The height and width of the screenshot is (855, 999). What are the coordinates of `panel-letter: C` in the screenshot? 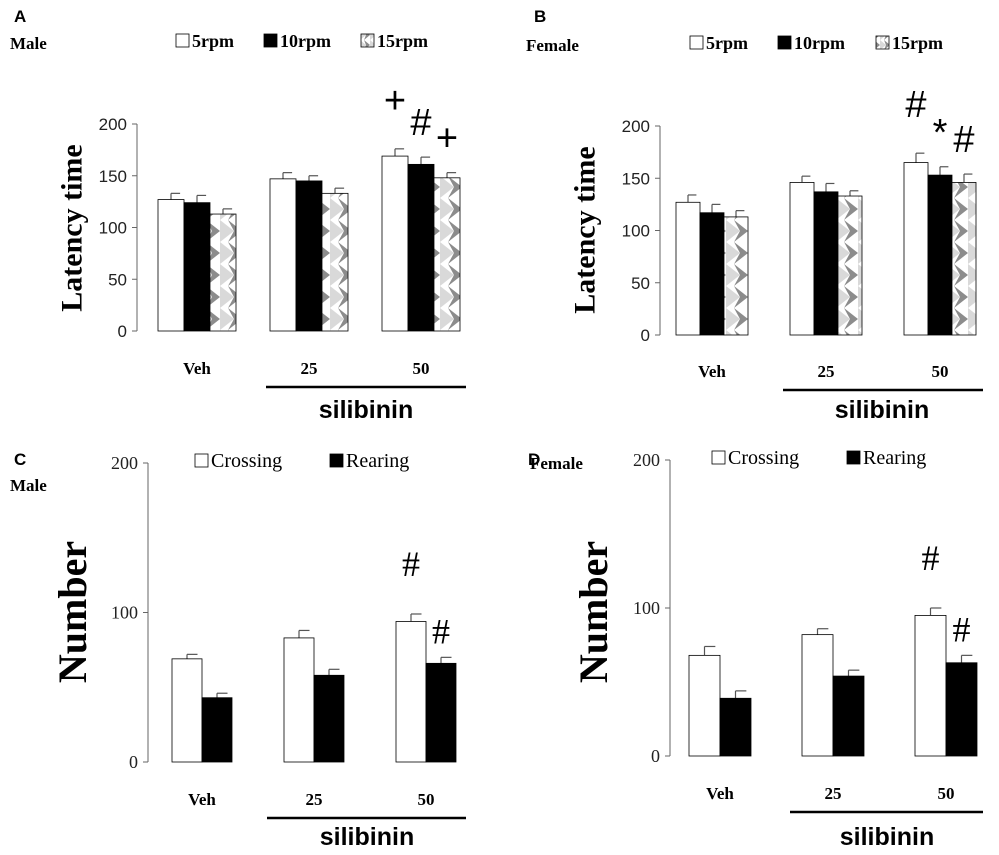 It's located at (20, 459).